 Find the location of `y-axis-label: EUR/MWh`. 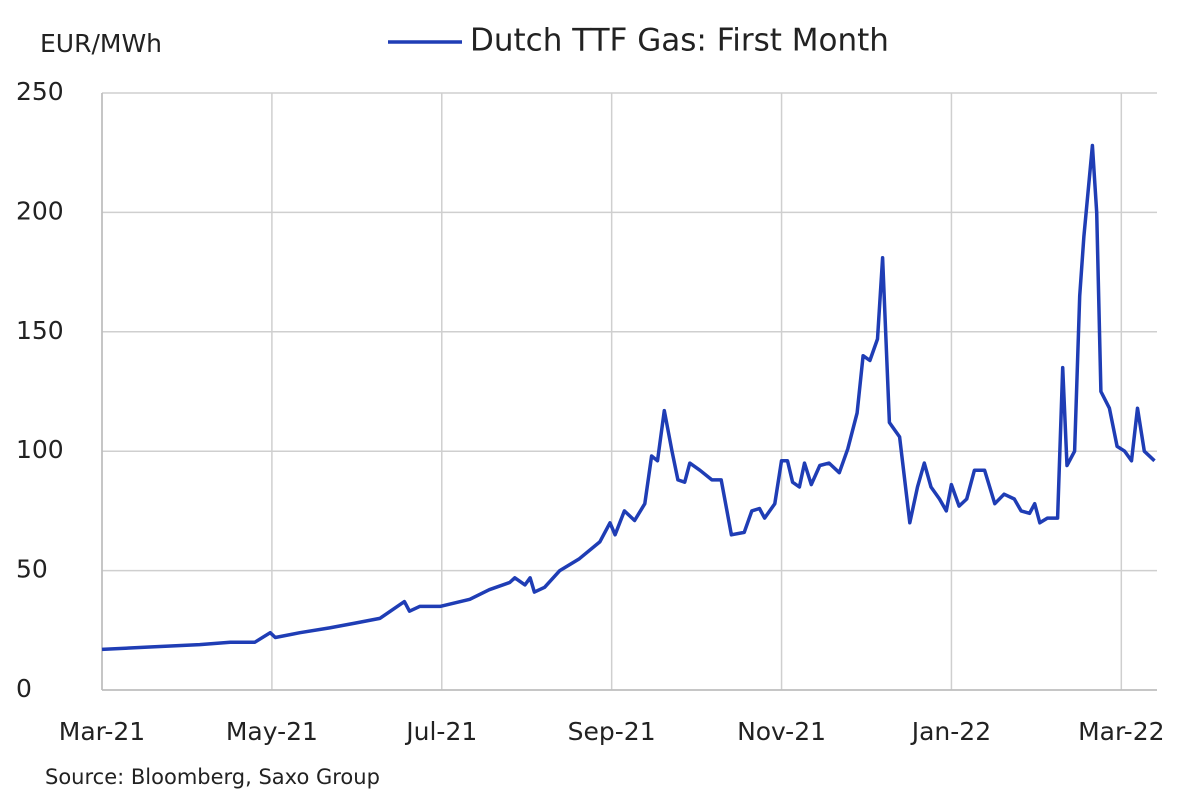

y-axis-label: EUR/MWh is located at coordinates (101, 43).